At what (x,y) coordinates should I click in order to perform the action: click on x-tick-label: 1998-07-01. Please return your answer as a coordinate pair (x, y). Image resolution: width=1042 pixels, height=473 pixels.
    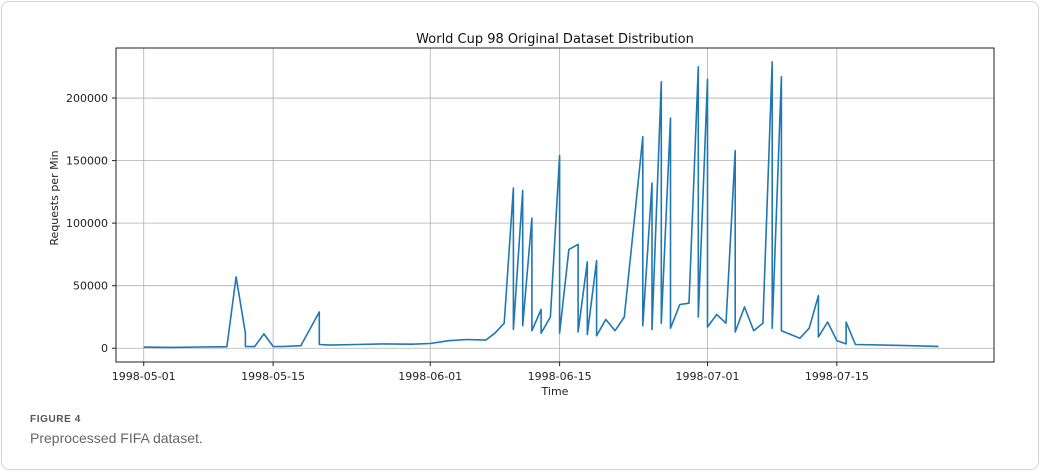
    Looking at the image, I should click on (708, 376).